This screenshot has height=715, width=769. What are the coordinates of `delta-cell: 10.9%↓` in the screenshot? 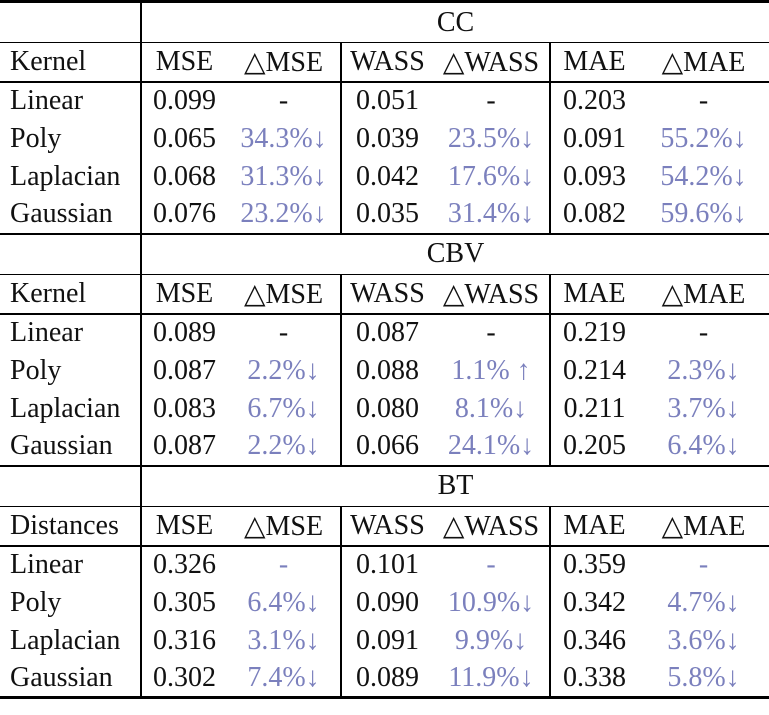 It's located at (491, 602).